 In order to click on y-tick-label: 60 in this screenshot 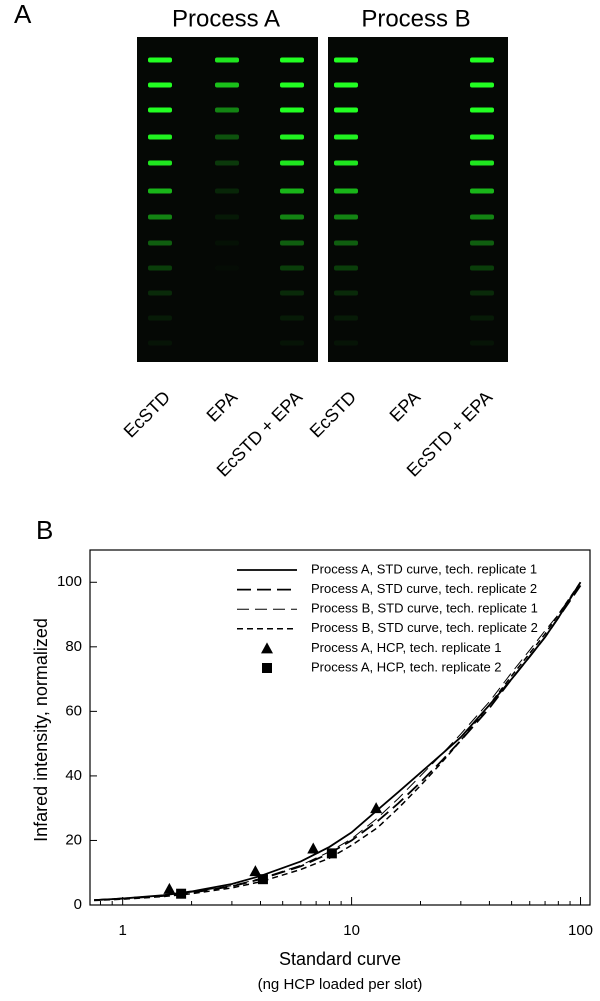, I will do `click(73, 710)`.